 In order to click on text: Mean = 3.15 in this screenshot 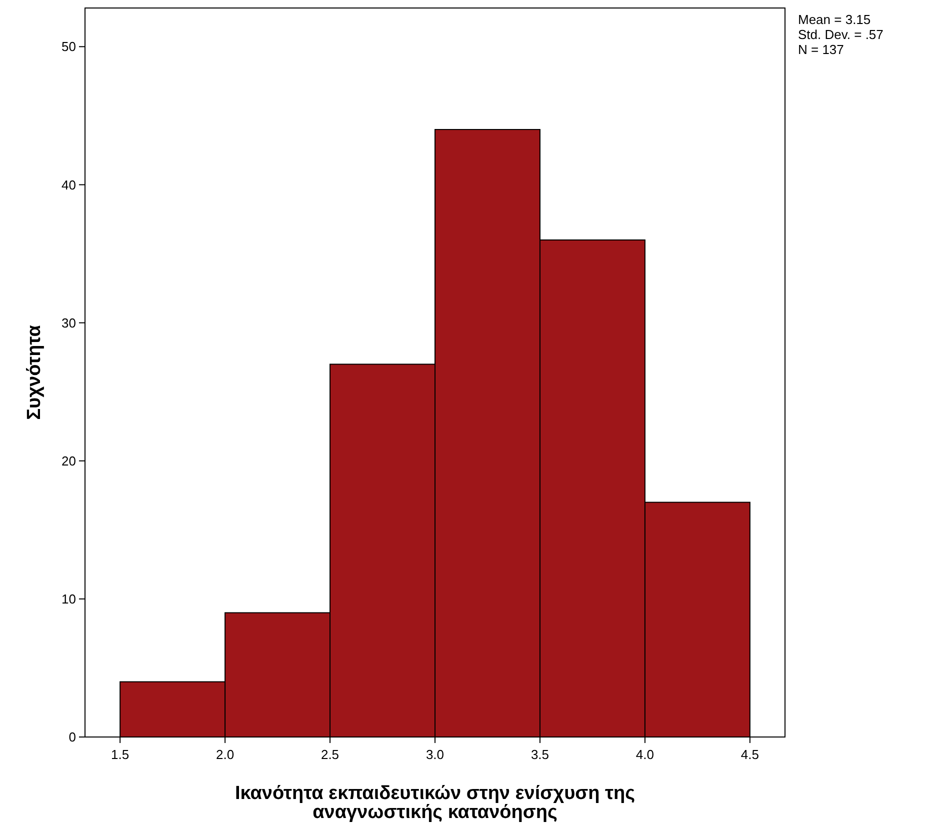, I will do `click(834, 19)`.